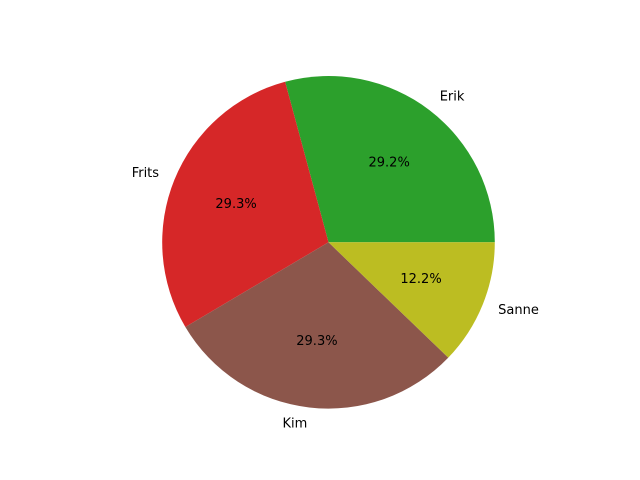 The image size is (640, 480). What do you see at coordinates (316, 341) in the screenshot?
I see `percent-label-kim: 29.3%` at bounding box center [316, 341].